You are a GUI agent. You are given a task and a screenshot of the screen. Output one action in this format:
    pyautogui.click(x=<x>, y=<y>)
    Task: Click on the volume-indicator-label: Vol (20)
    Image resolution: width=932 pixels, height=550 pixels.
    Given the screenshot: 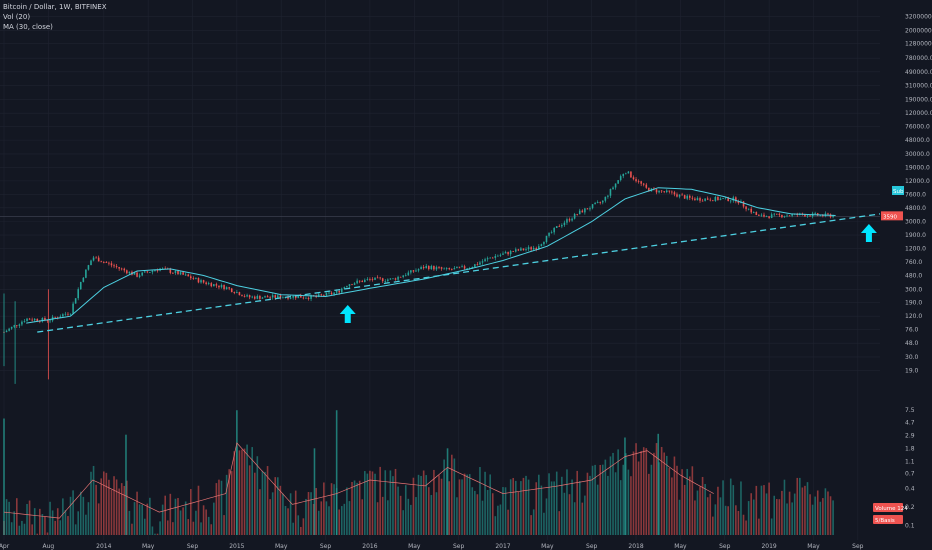 What is the action you would take?
    pyautogui.click(x=17, y=17)
    